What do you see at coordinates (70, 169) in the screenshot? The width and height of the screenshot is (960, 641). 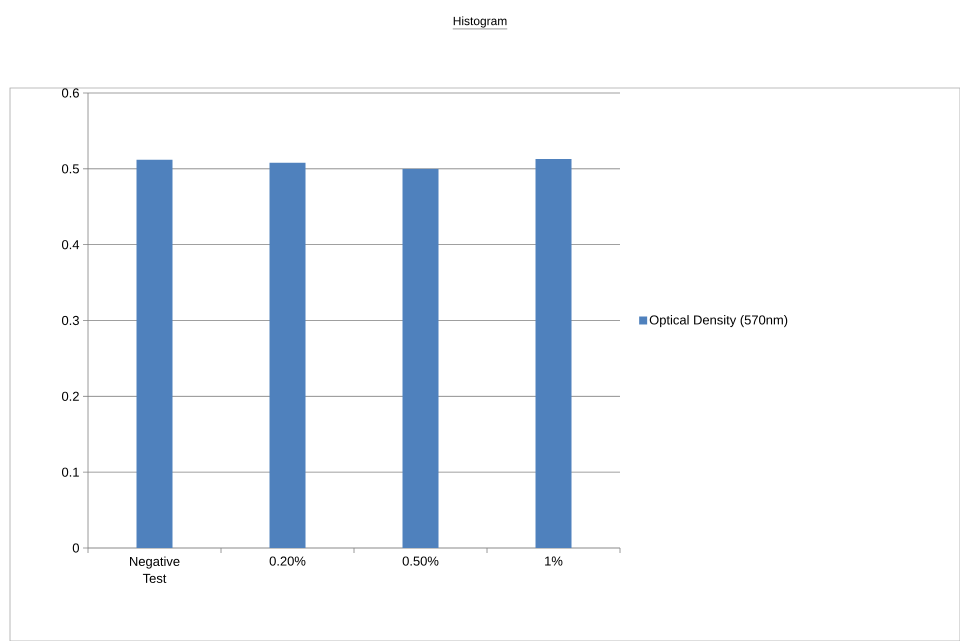 I see `y-tick-label: 0.5` at bounding box center [70, 169].